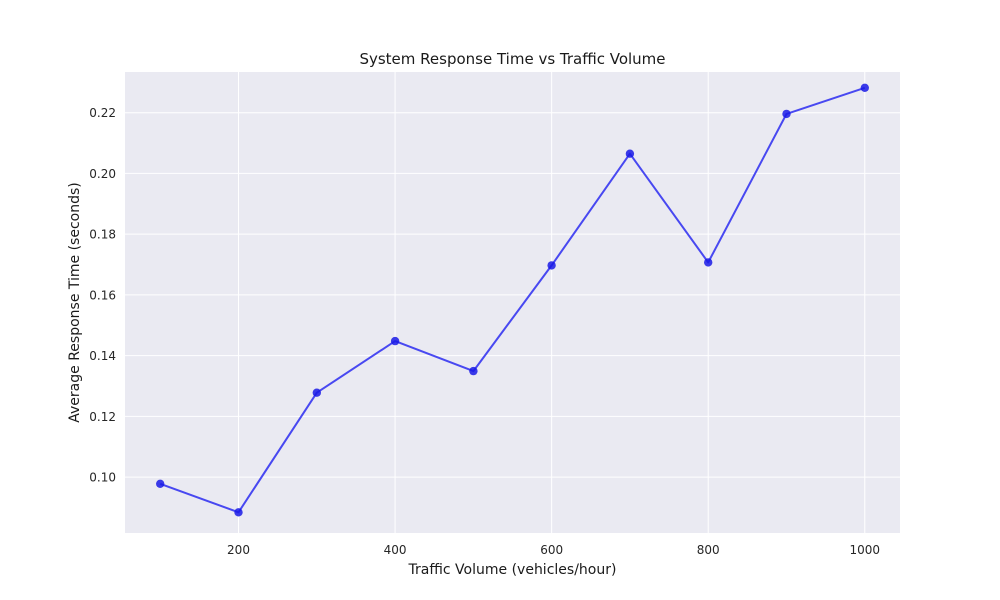 The height and width of the screenshot is (600, 1000). Describe the element at coordinates (512, 570) in the screenshot. I see `x-axis-label: Traffic Volume (vehicles/hour)` at that location.